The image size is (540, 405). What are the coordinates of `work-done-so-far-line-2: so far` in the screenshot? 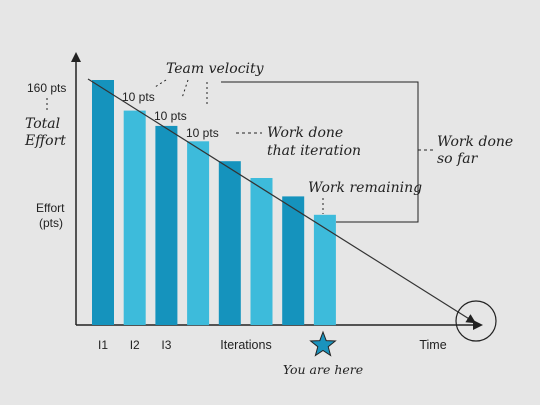 It's located at (458, 159).